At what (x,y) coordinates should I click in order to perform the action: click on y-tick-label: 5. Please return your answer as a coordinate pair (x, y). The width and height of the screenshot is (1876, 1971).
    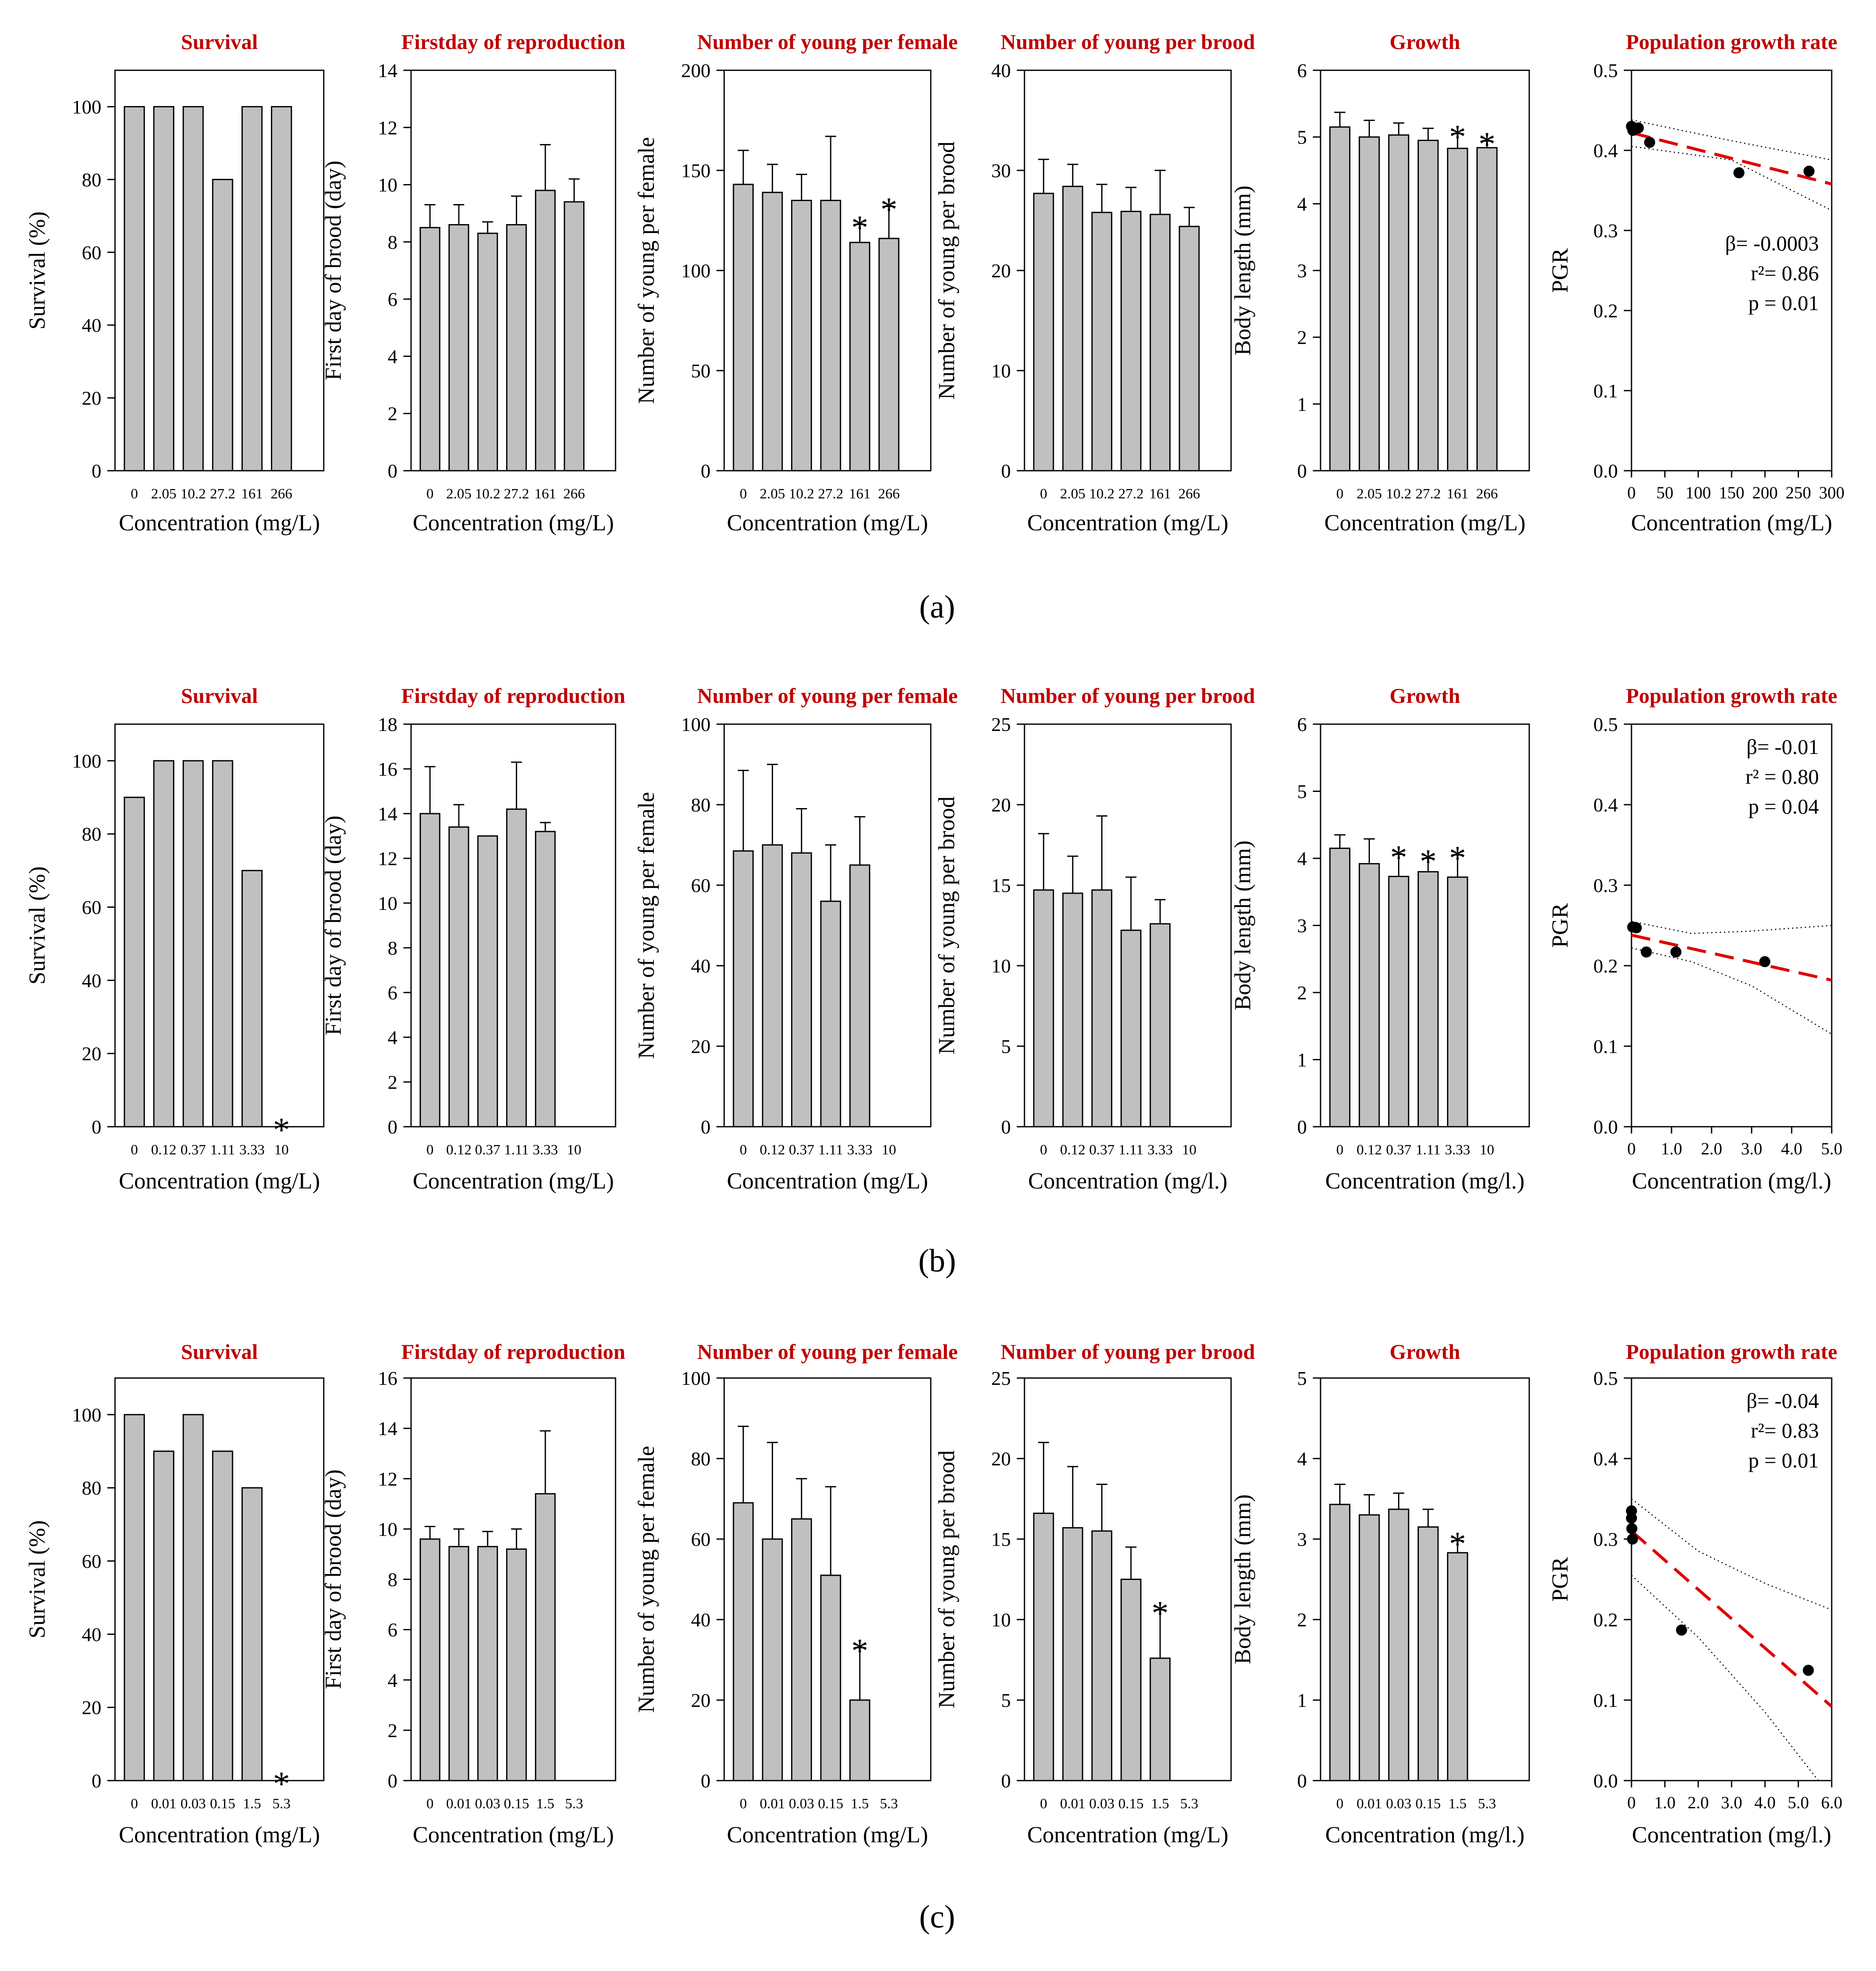
    Looking at the image, I should click on (1302, 137).